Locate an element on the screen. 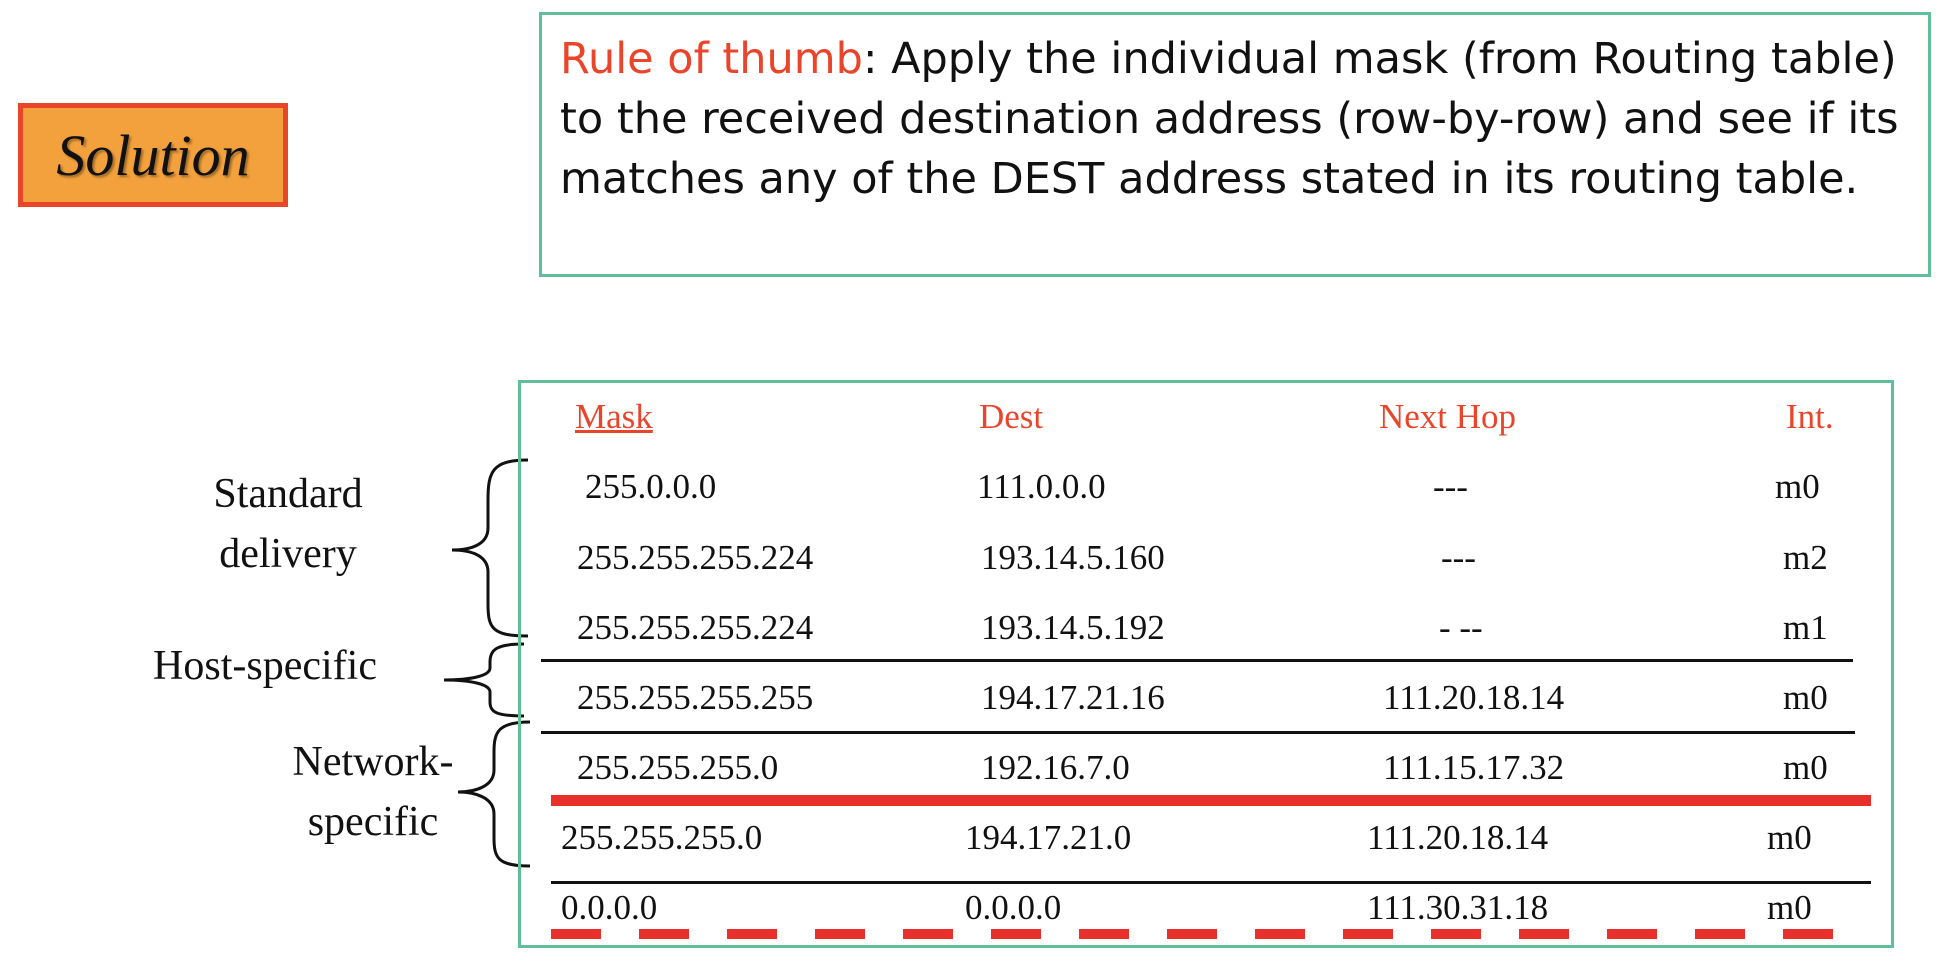 The width and height of the screenshot is (1954, 964). table-cell-next-hop: 111.30.31.18 is located at coordinates (1458, 907).